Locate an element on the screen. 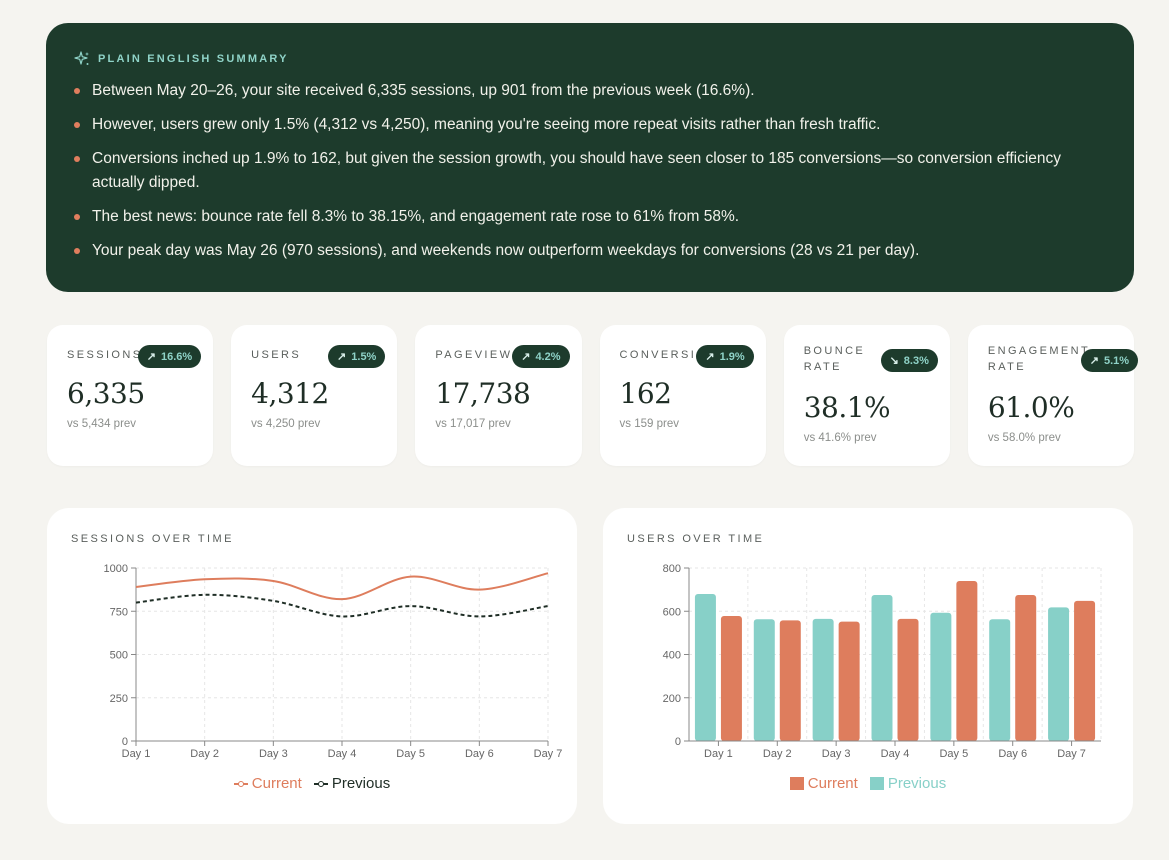 The image size is (1169, 860). kpi-value: 6,335 is located at coordinates (106, 393).